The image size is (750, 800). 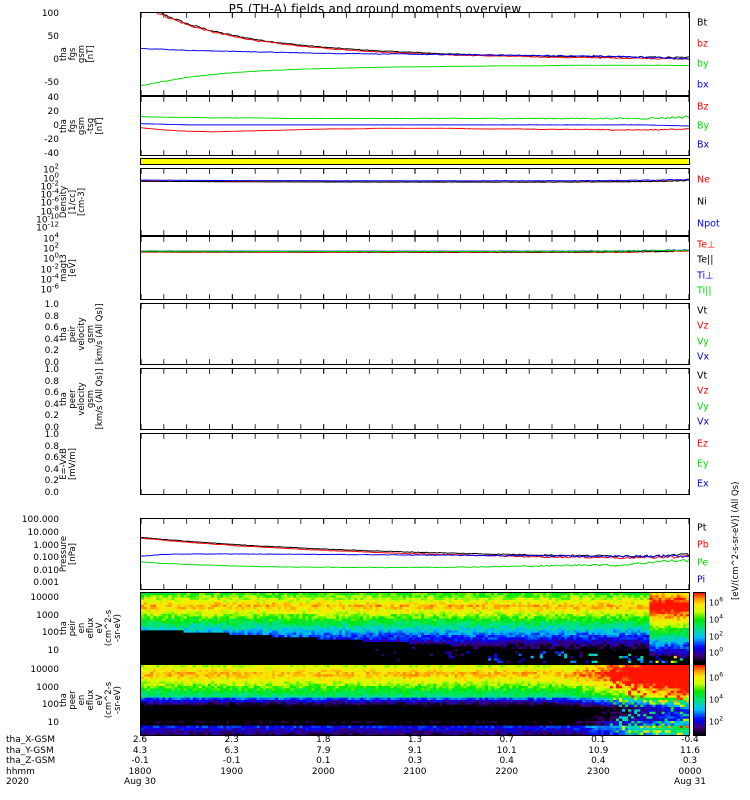 What do you see at coordinates (415, 334) in the screenshot?
I see `panel-peir-velocity` at bounding box center [415, 334].